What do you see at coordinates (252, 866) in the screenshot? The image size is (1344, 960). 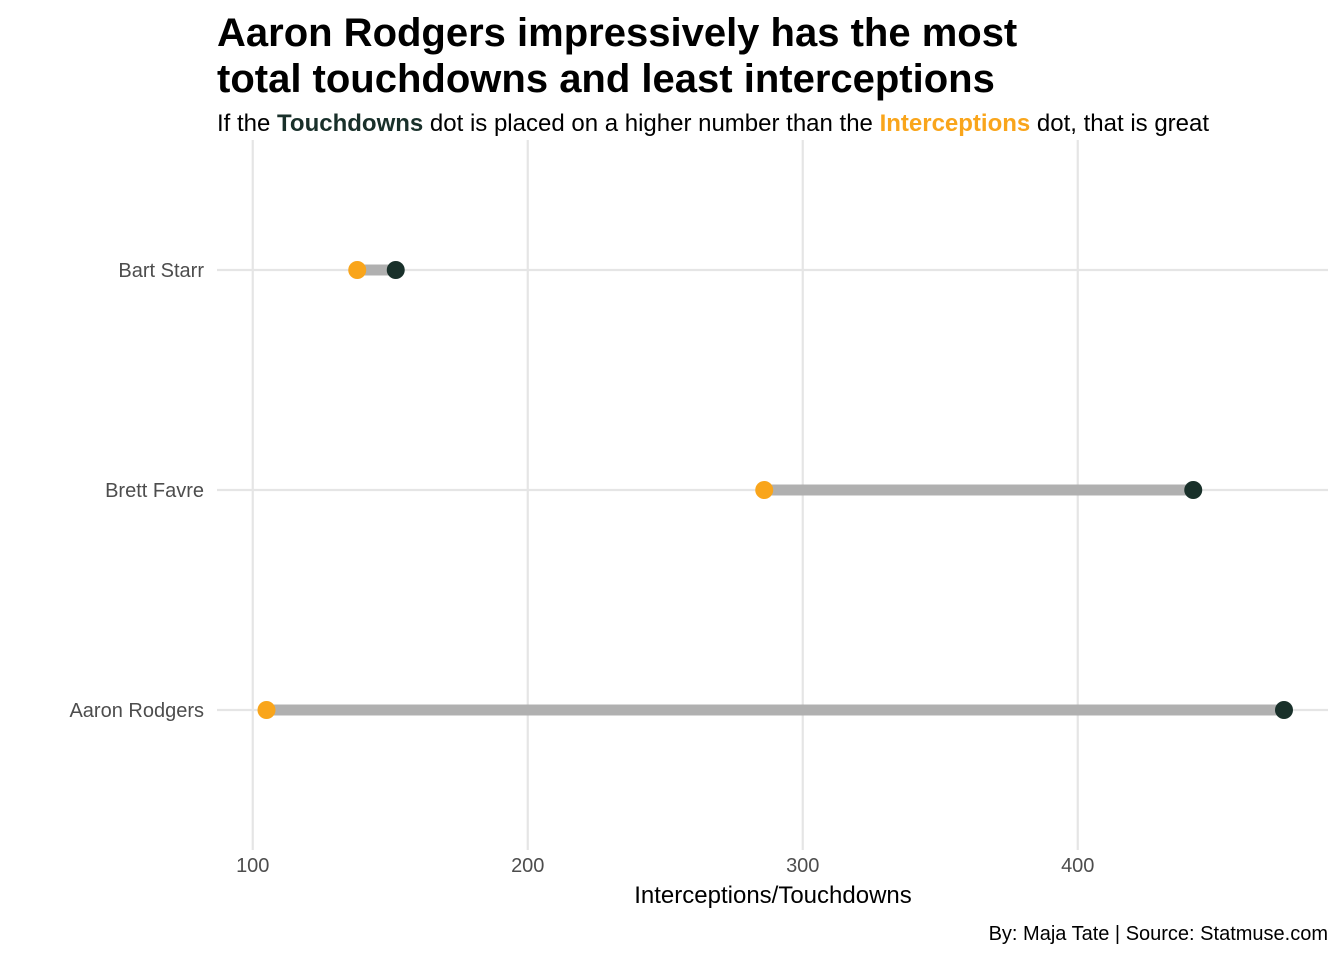 I see `x-tick-label: 100` at bounding box center [252, 866].